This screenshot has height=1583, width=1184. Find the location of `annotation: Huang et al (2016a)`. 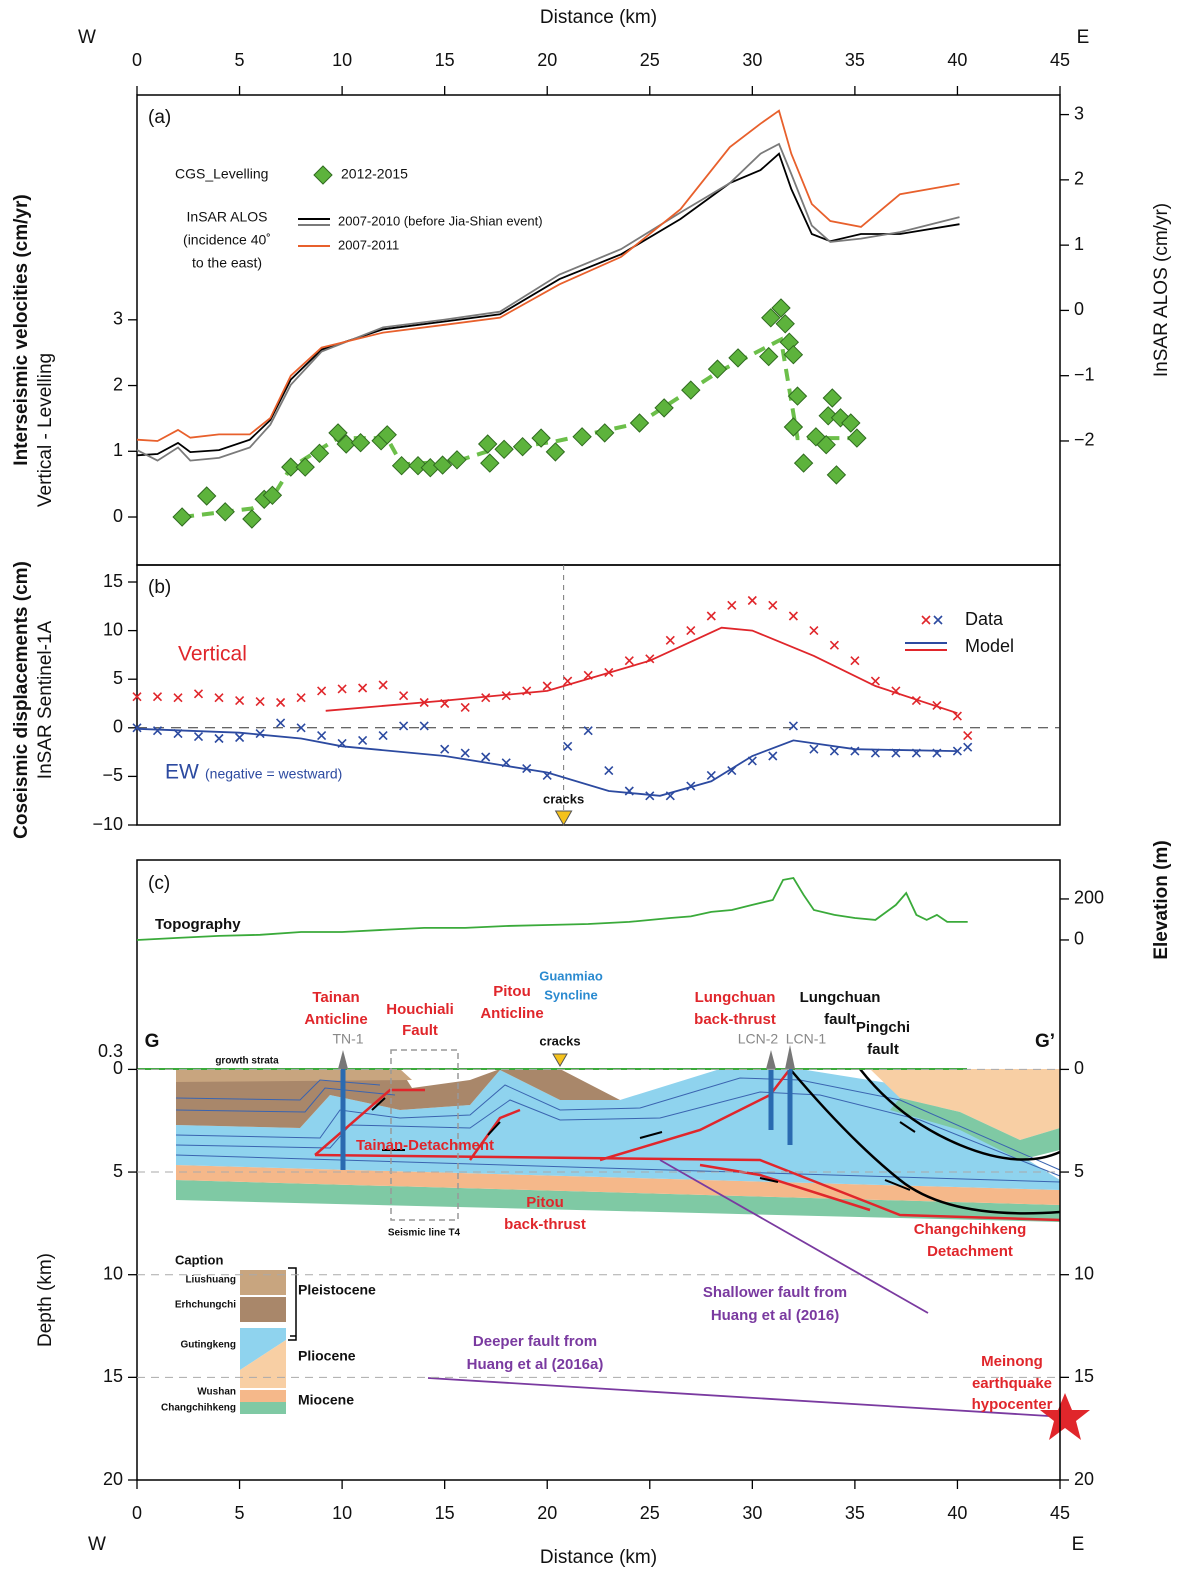

annotation: Huang et al (2016a) is located at coordinates (535, 1364).